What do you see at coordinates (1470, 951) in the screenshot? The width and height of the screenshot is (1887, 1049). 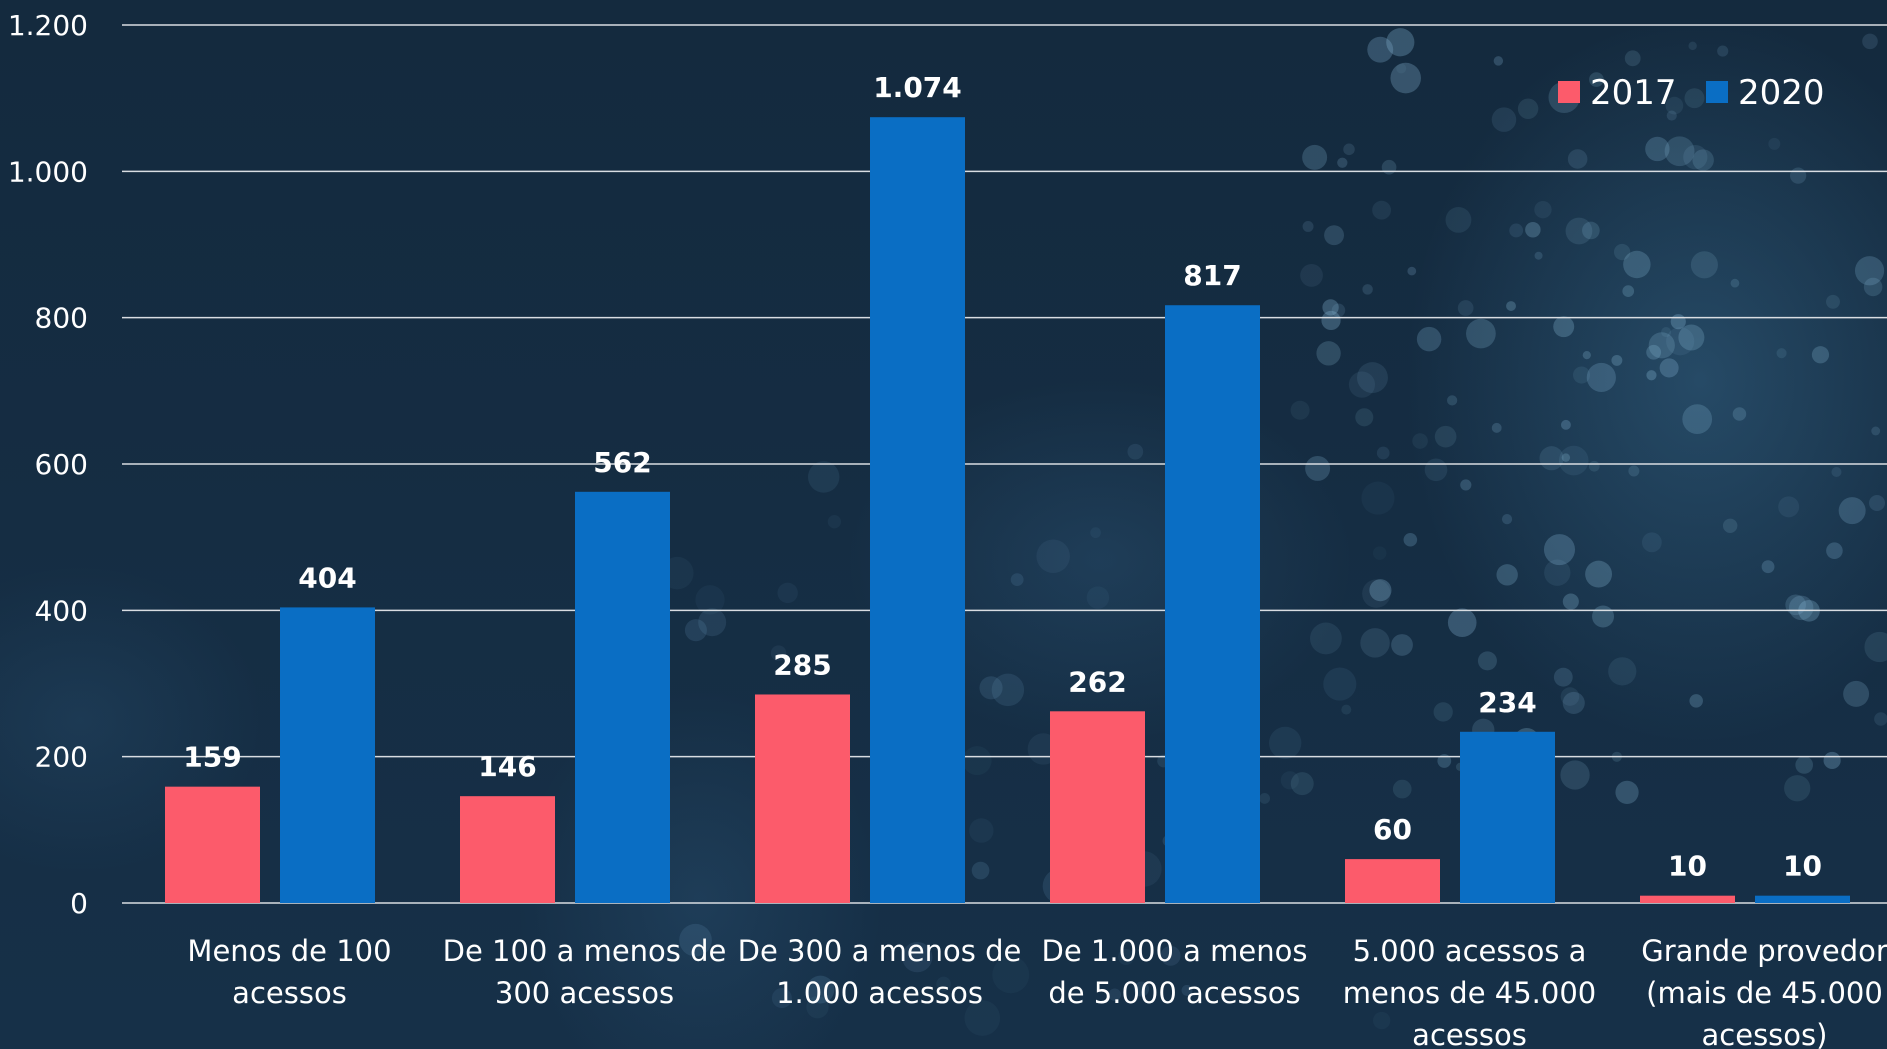 I see `x-tick-label-line: 5.000 acessos a` at bounding box center [1470, 951].